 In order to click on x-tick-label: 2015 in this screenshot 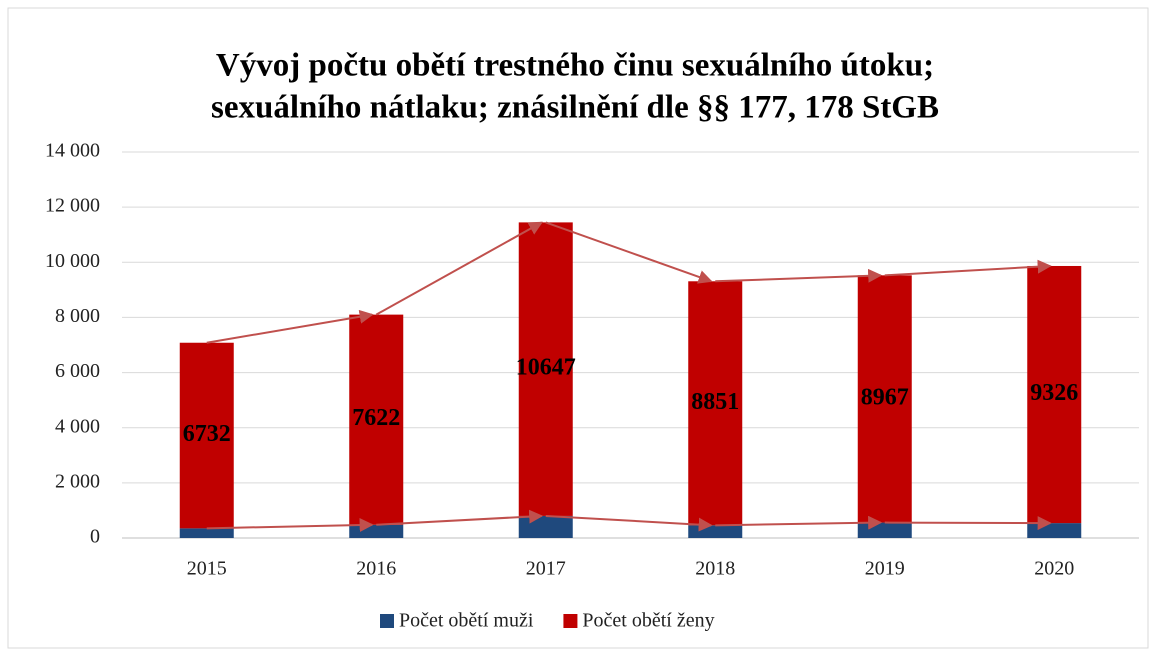, I will do `click(207, 569)`.